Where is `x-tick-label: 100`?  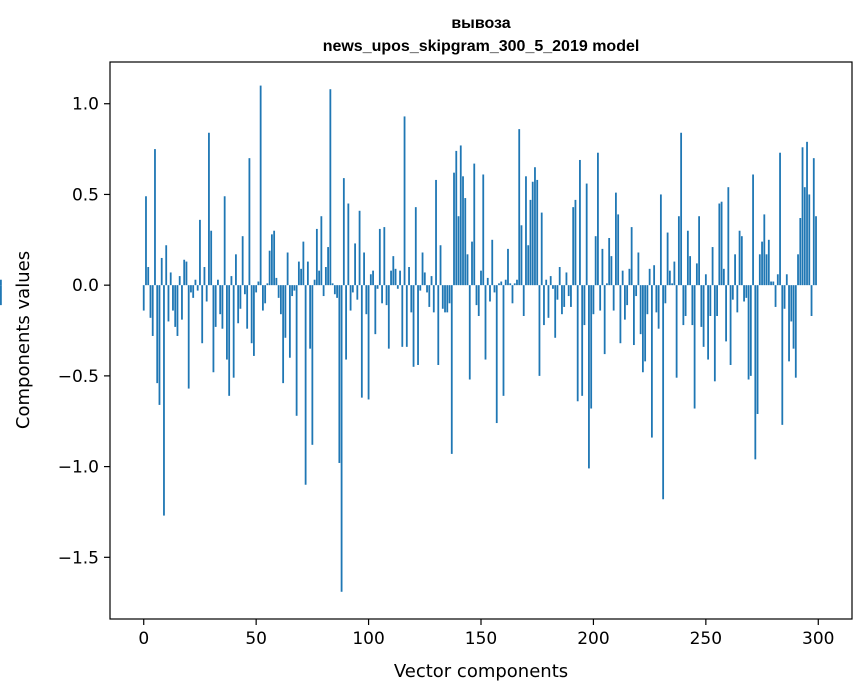
x-tick-label: 100 is located at coordinates (368, 639).